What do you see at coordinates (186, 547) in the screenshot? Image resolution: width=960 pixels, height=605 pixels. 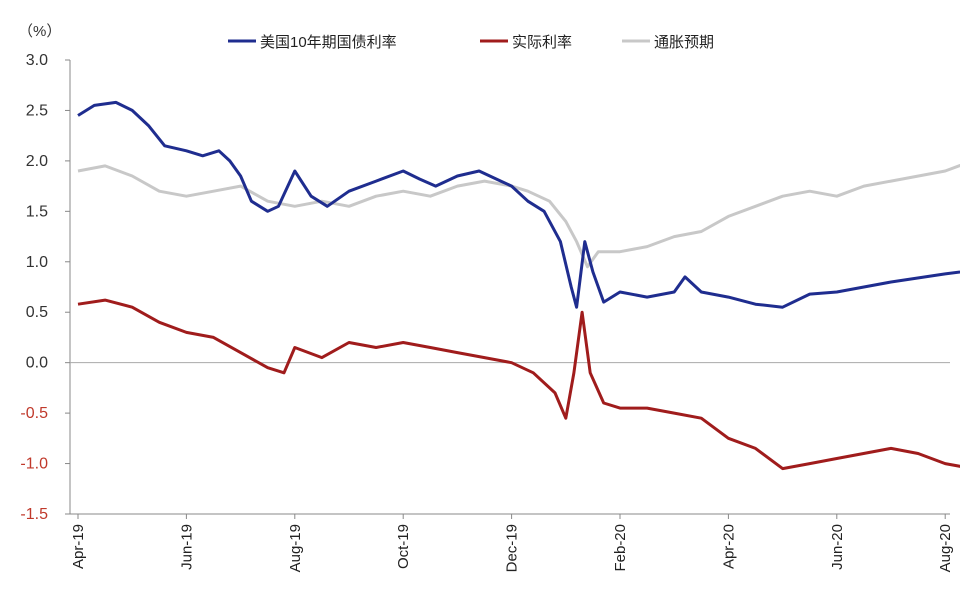 I see `x-tick-label: Jun-19` at bounding box center [186, 547].